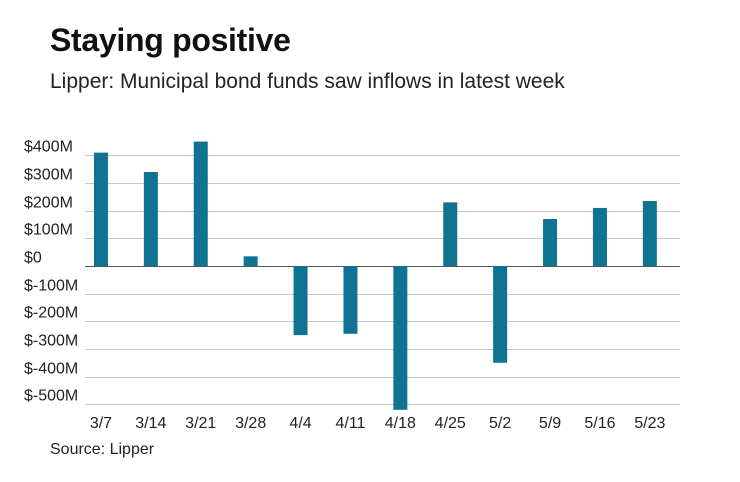  Describe the element at coordinates (500, 423) in the screenshot. I see `x-tick-label: 5/2` at that location.